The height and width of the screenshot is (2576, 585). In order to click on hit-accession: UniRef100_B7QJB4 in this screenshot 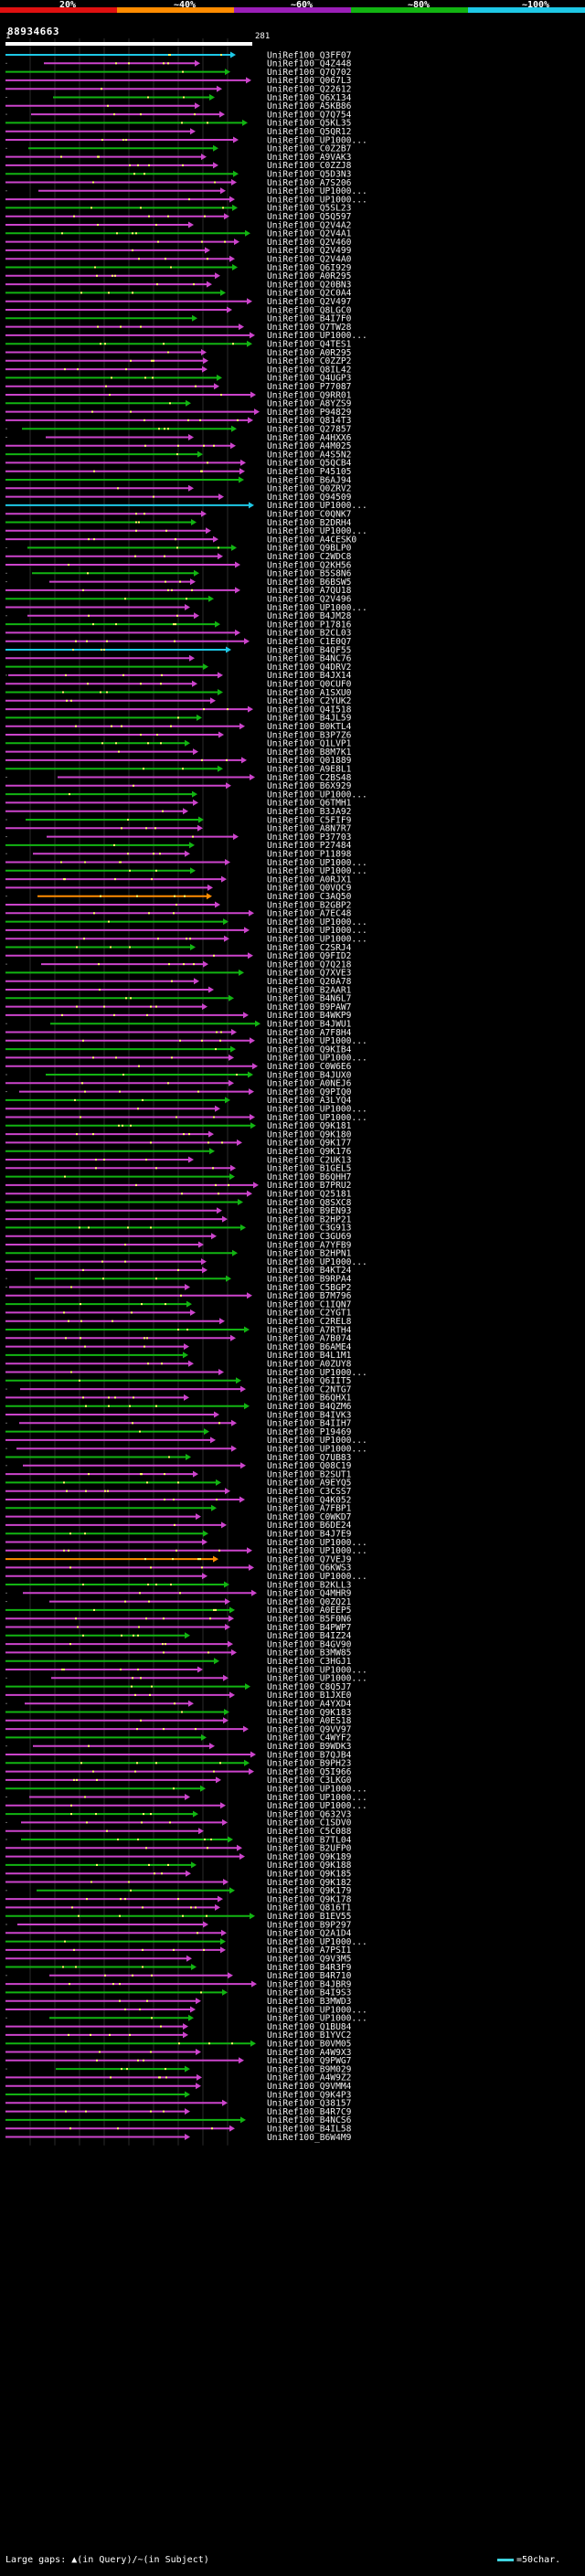, I will do `click(310, 1755)`.